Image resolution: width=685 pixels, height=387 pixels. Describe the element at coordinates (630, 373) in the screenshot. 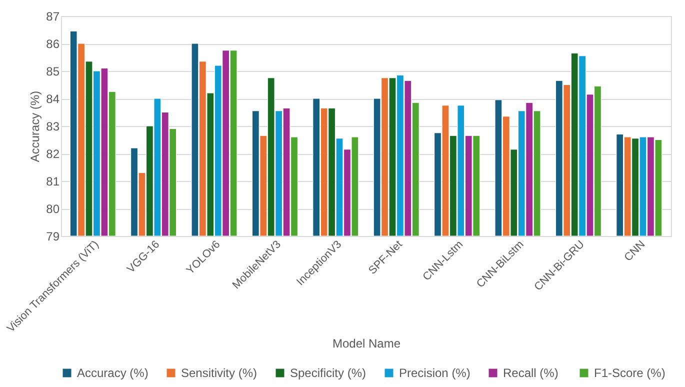

I see `legend-label: F1-Score (%)` at that location.